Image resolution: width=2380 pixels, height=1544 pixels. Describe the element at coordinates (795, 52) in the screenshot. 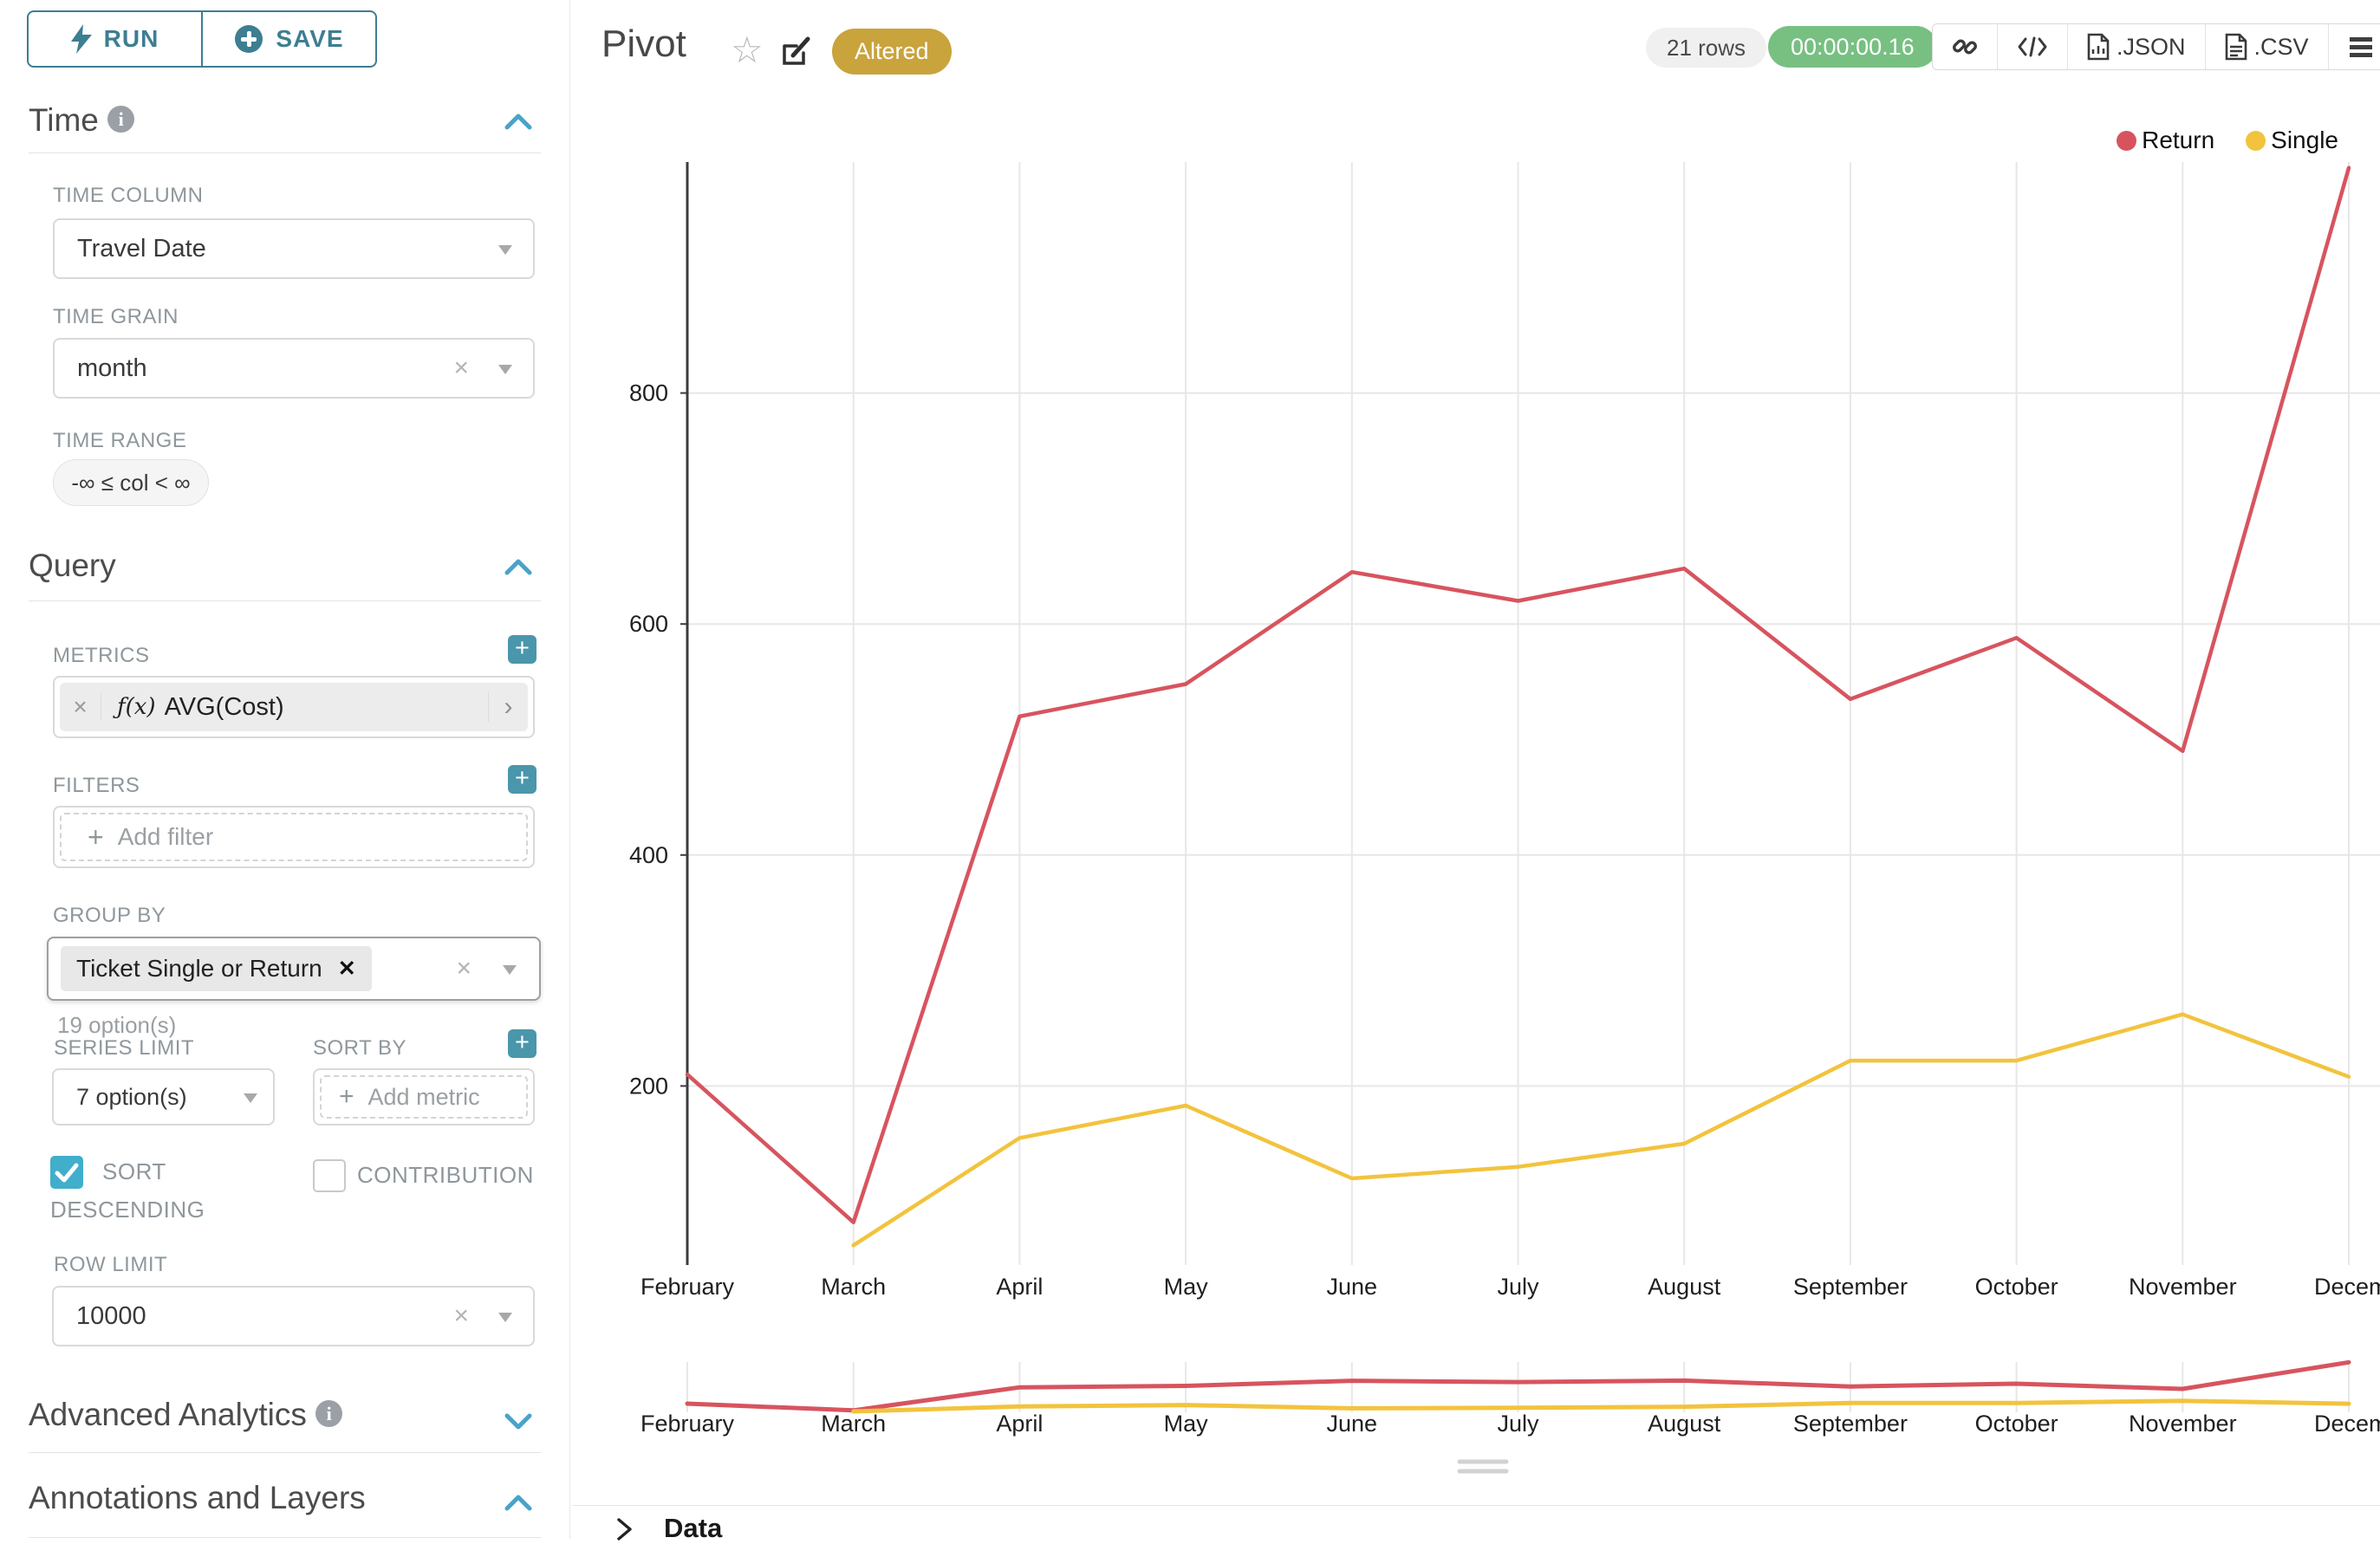

I see `edit-icon` at that location.